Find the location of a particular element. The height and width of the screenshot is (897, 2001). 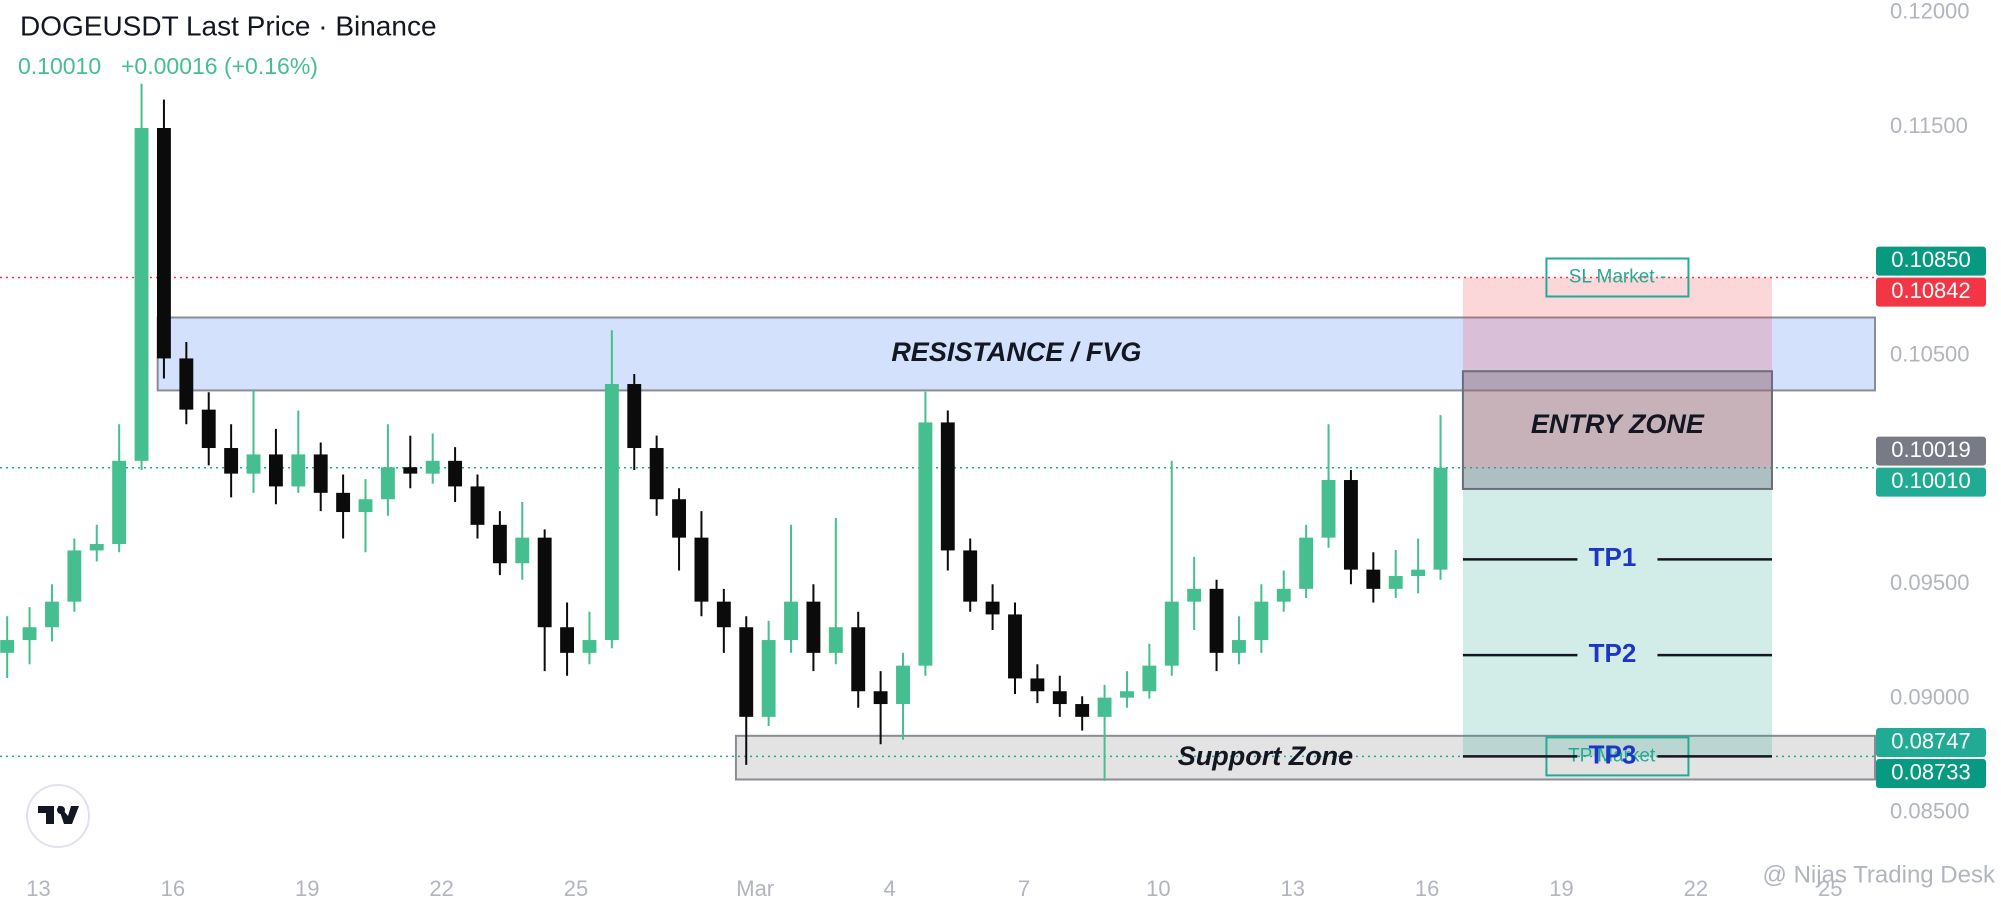

zone-label: RESISTANCE / FVG is located at coordinates (1016, 352).